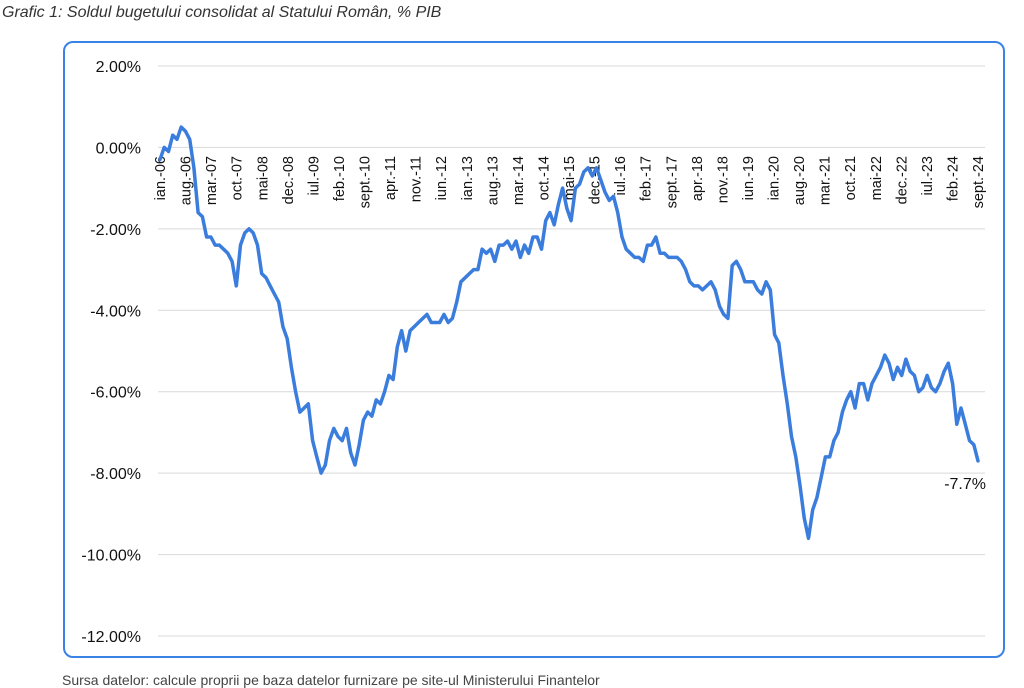 Image resolution: width=1024 pixels, height=688 pixels. Describe the element at coordinates (519, 180) in the screenshot. I see `x-tick-label: mar.-14` at that location.